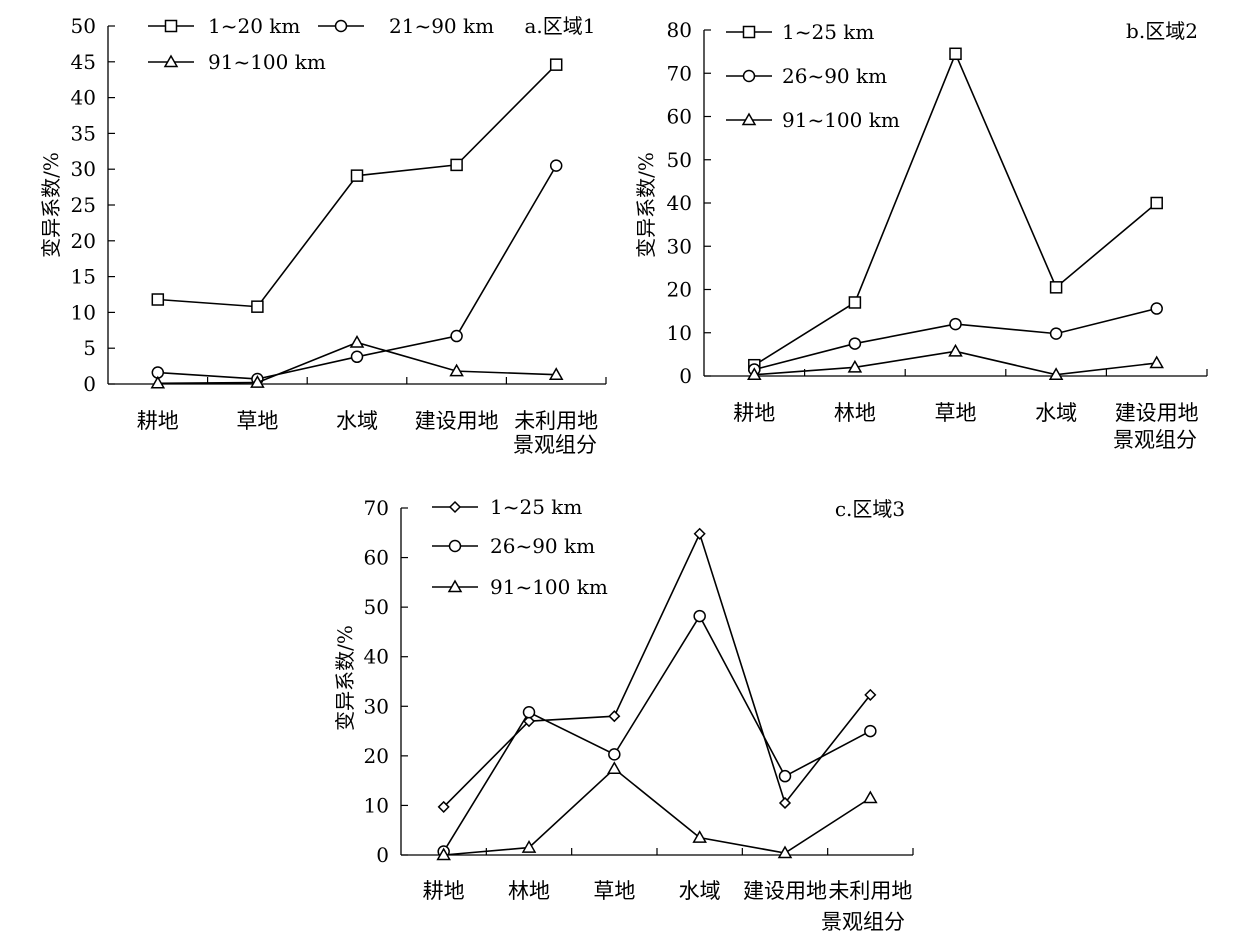 The width and height of the screenshot is (1259, 936). What do you see at coordinates (754, 413) in the screenshot?
I see `x-tick-label: 耕地` at bounding box center [754, 413].